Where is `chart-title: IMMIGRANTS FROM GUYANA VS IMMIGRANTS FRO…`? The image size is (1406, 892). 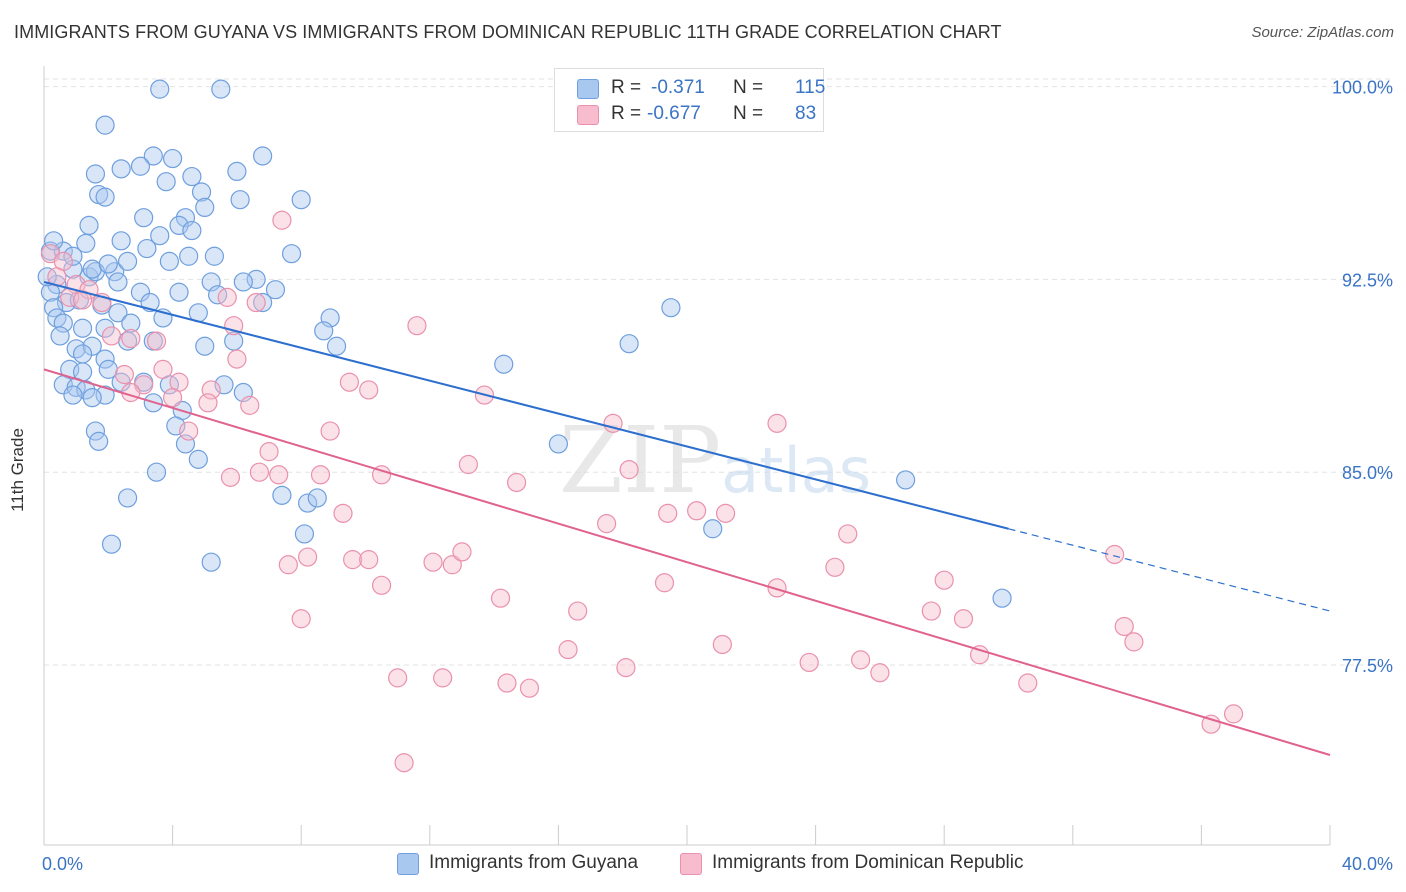
chart-title: IMMIGRANTS FROM GUYANA VS IMMIGRANTS FRO… is located at coordinates (508, 32).